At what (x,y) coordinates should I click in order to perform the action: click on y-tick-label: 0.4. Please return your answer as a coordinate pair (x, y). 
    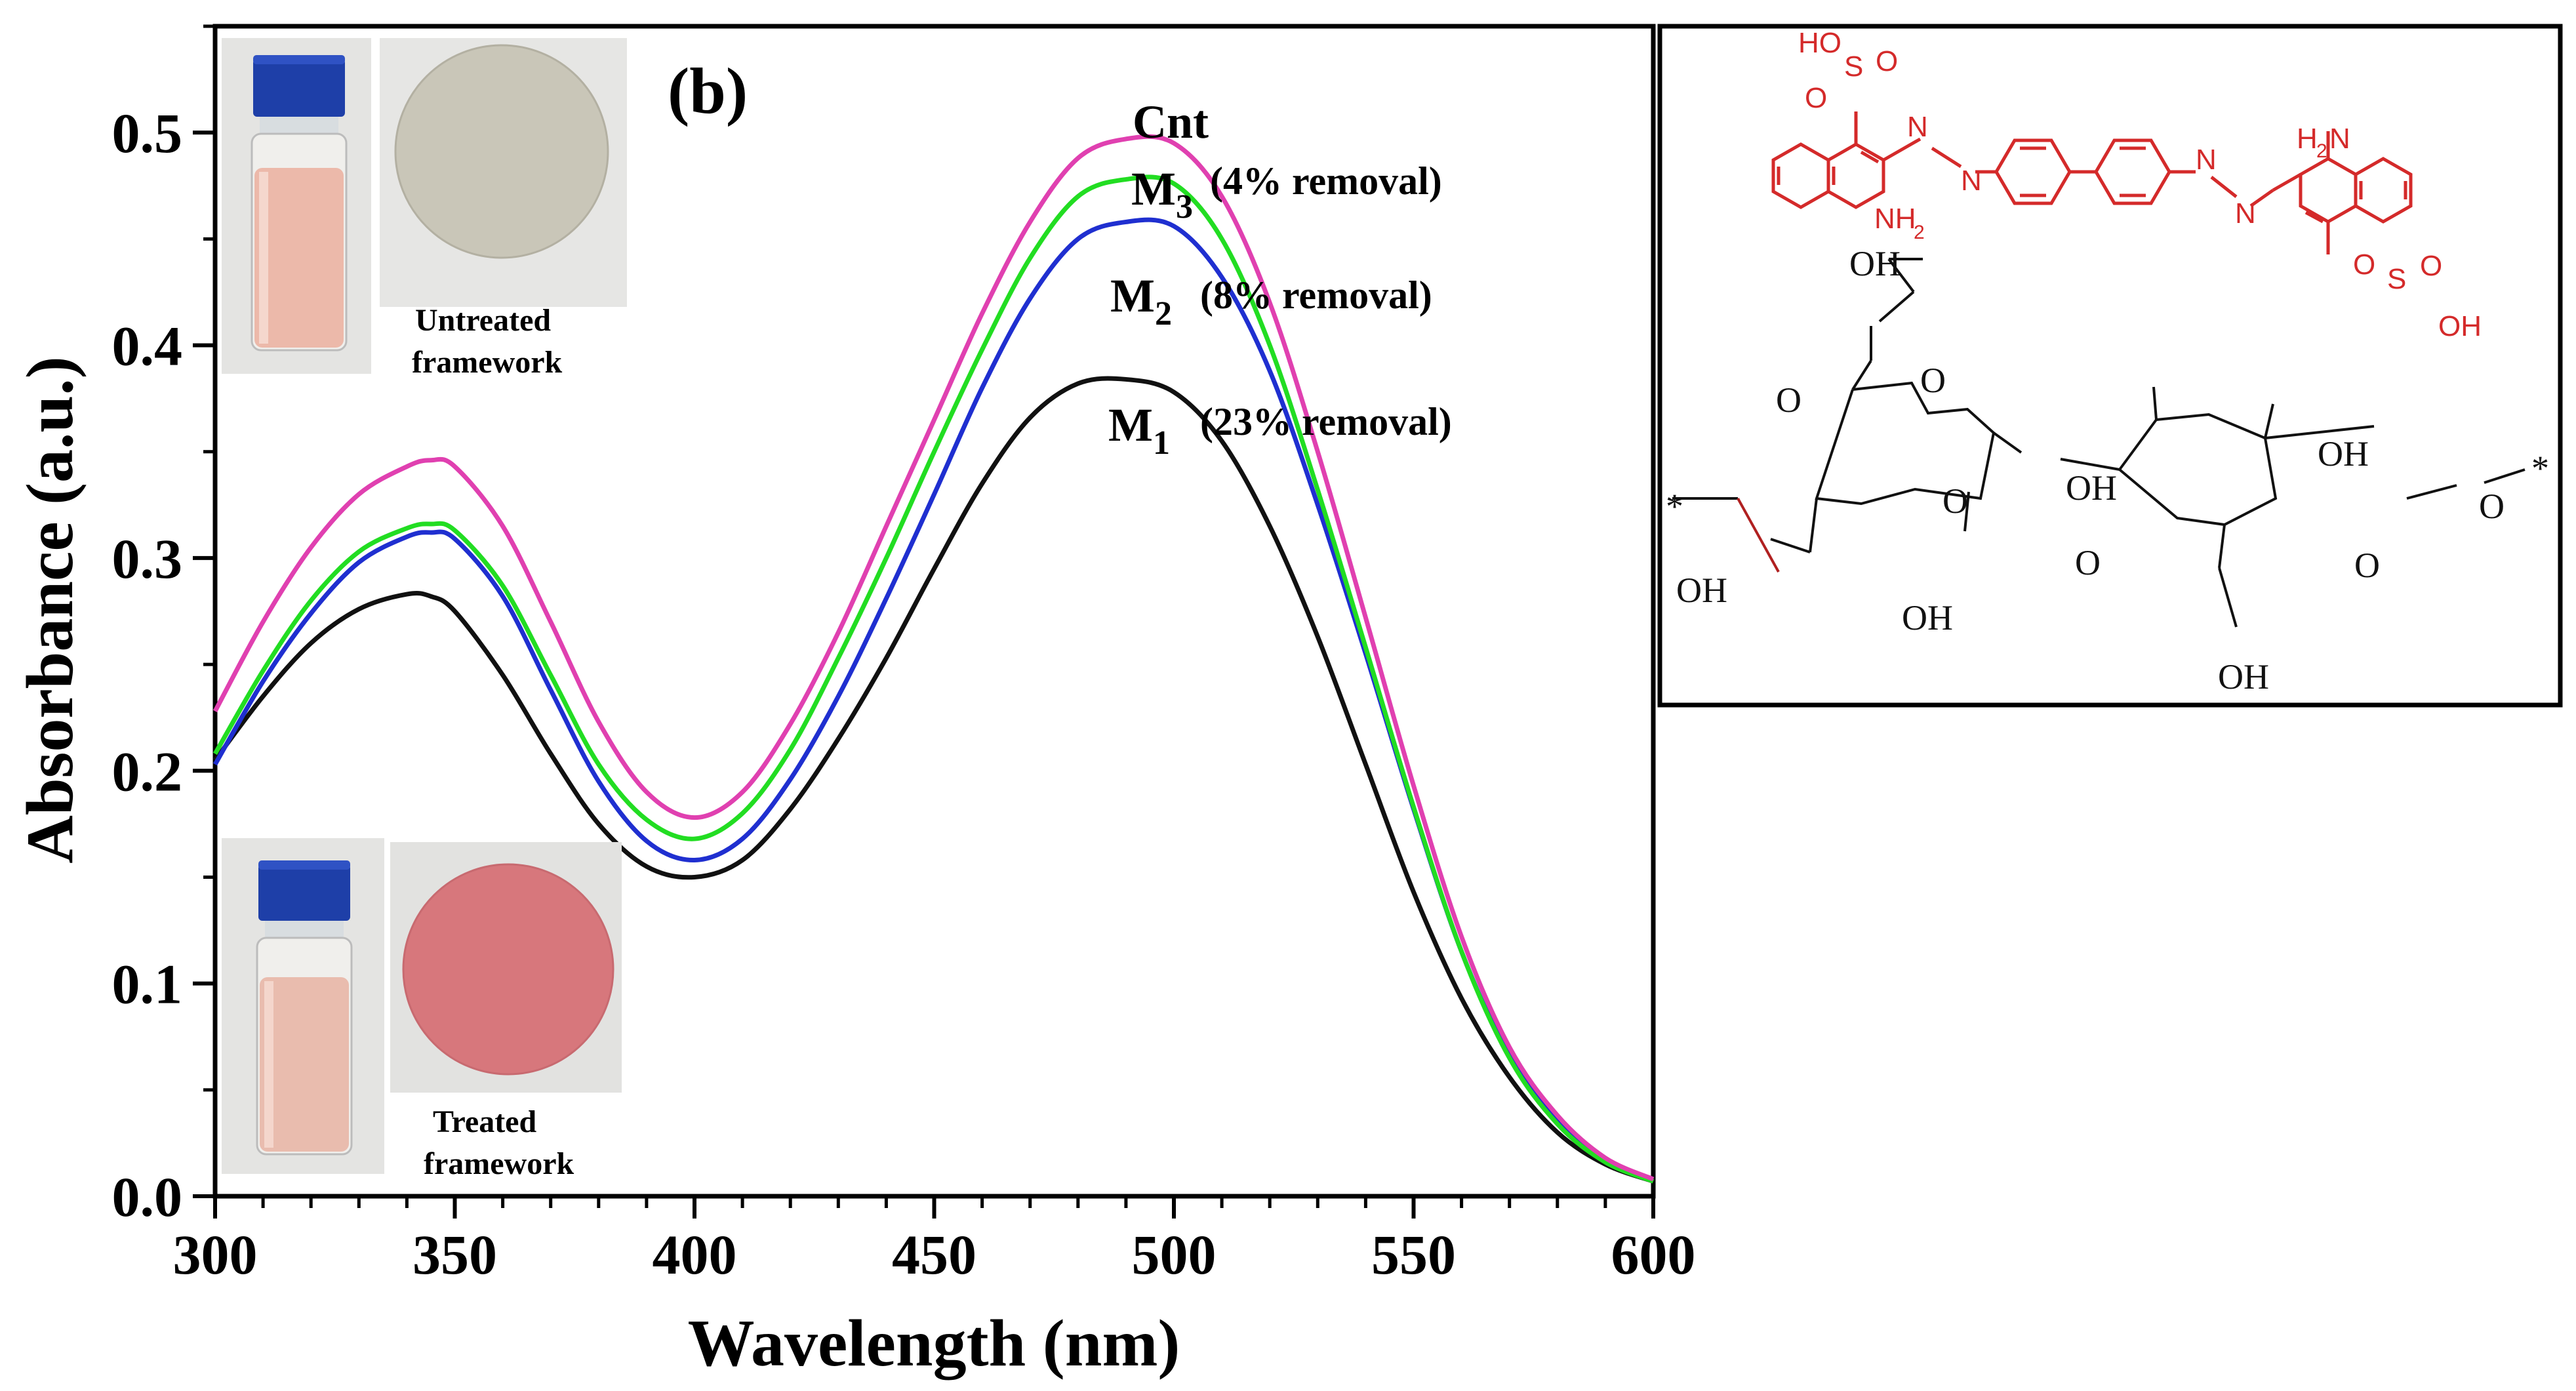
    Looking at the image, I should click on (147, 346).